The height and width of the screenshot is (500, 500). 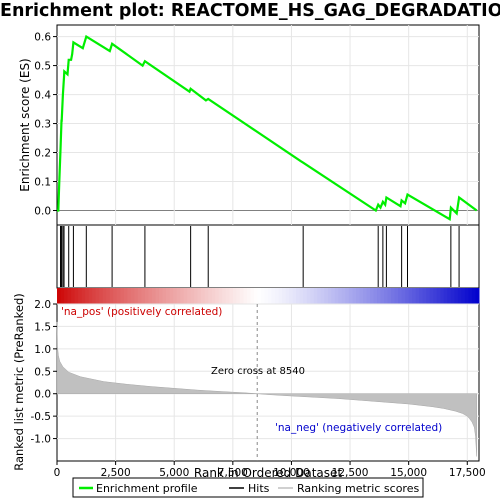 I want to click on xtick-label: 15,000, so click(x=408, y=473).